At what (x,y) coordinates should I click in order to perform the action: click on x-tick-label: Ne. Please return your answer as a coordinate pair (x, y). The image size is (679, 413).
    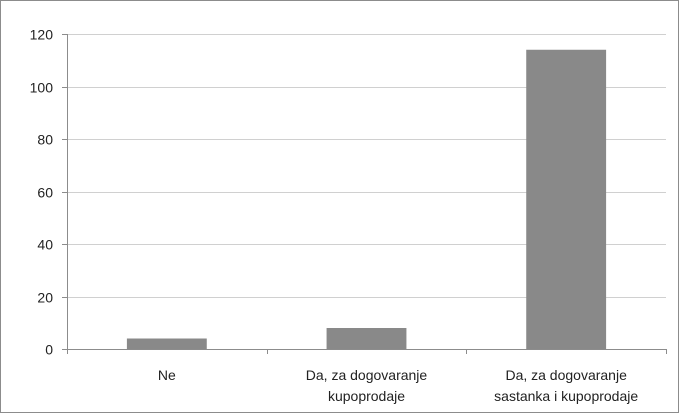
    Looking at the image, I should click on (167, 375).